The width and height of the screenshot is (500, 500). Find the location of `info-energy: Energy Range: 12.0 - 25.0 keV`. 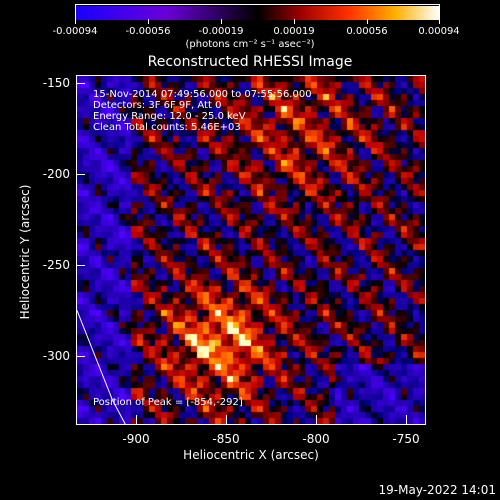

info-energy: Energy Range: 12.0 - 25.0 keV is located at coordinates (169, 116).